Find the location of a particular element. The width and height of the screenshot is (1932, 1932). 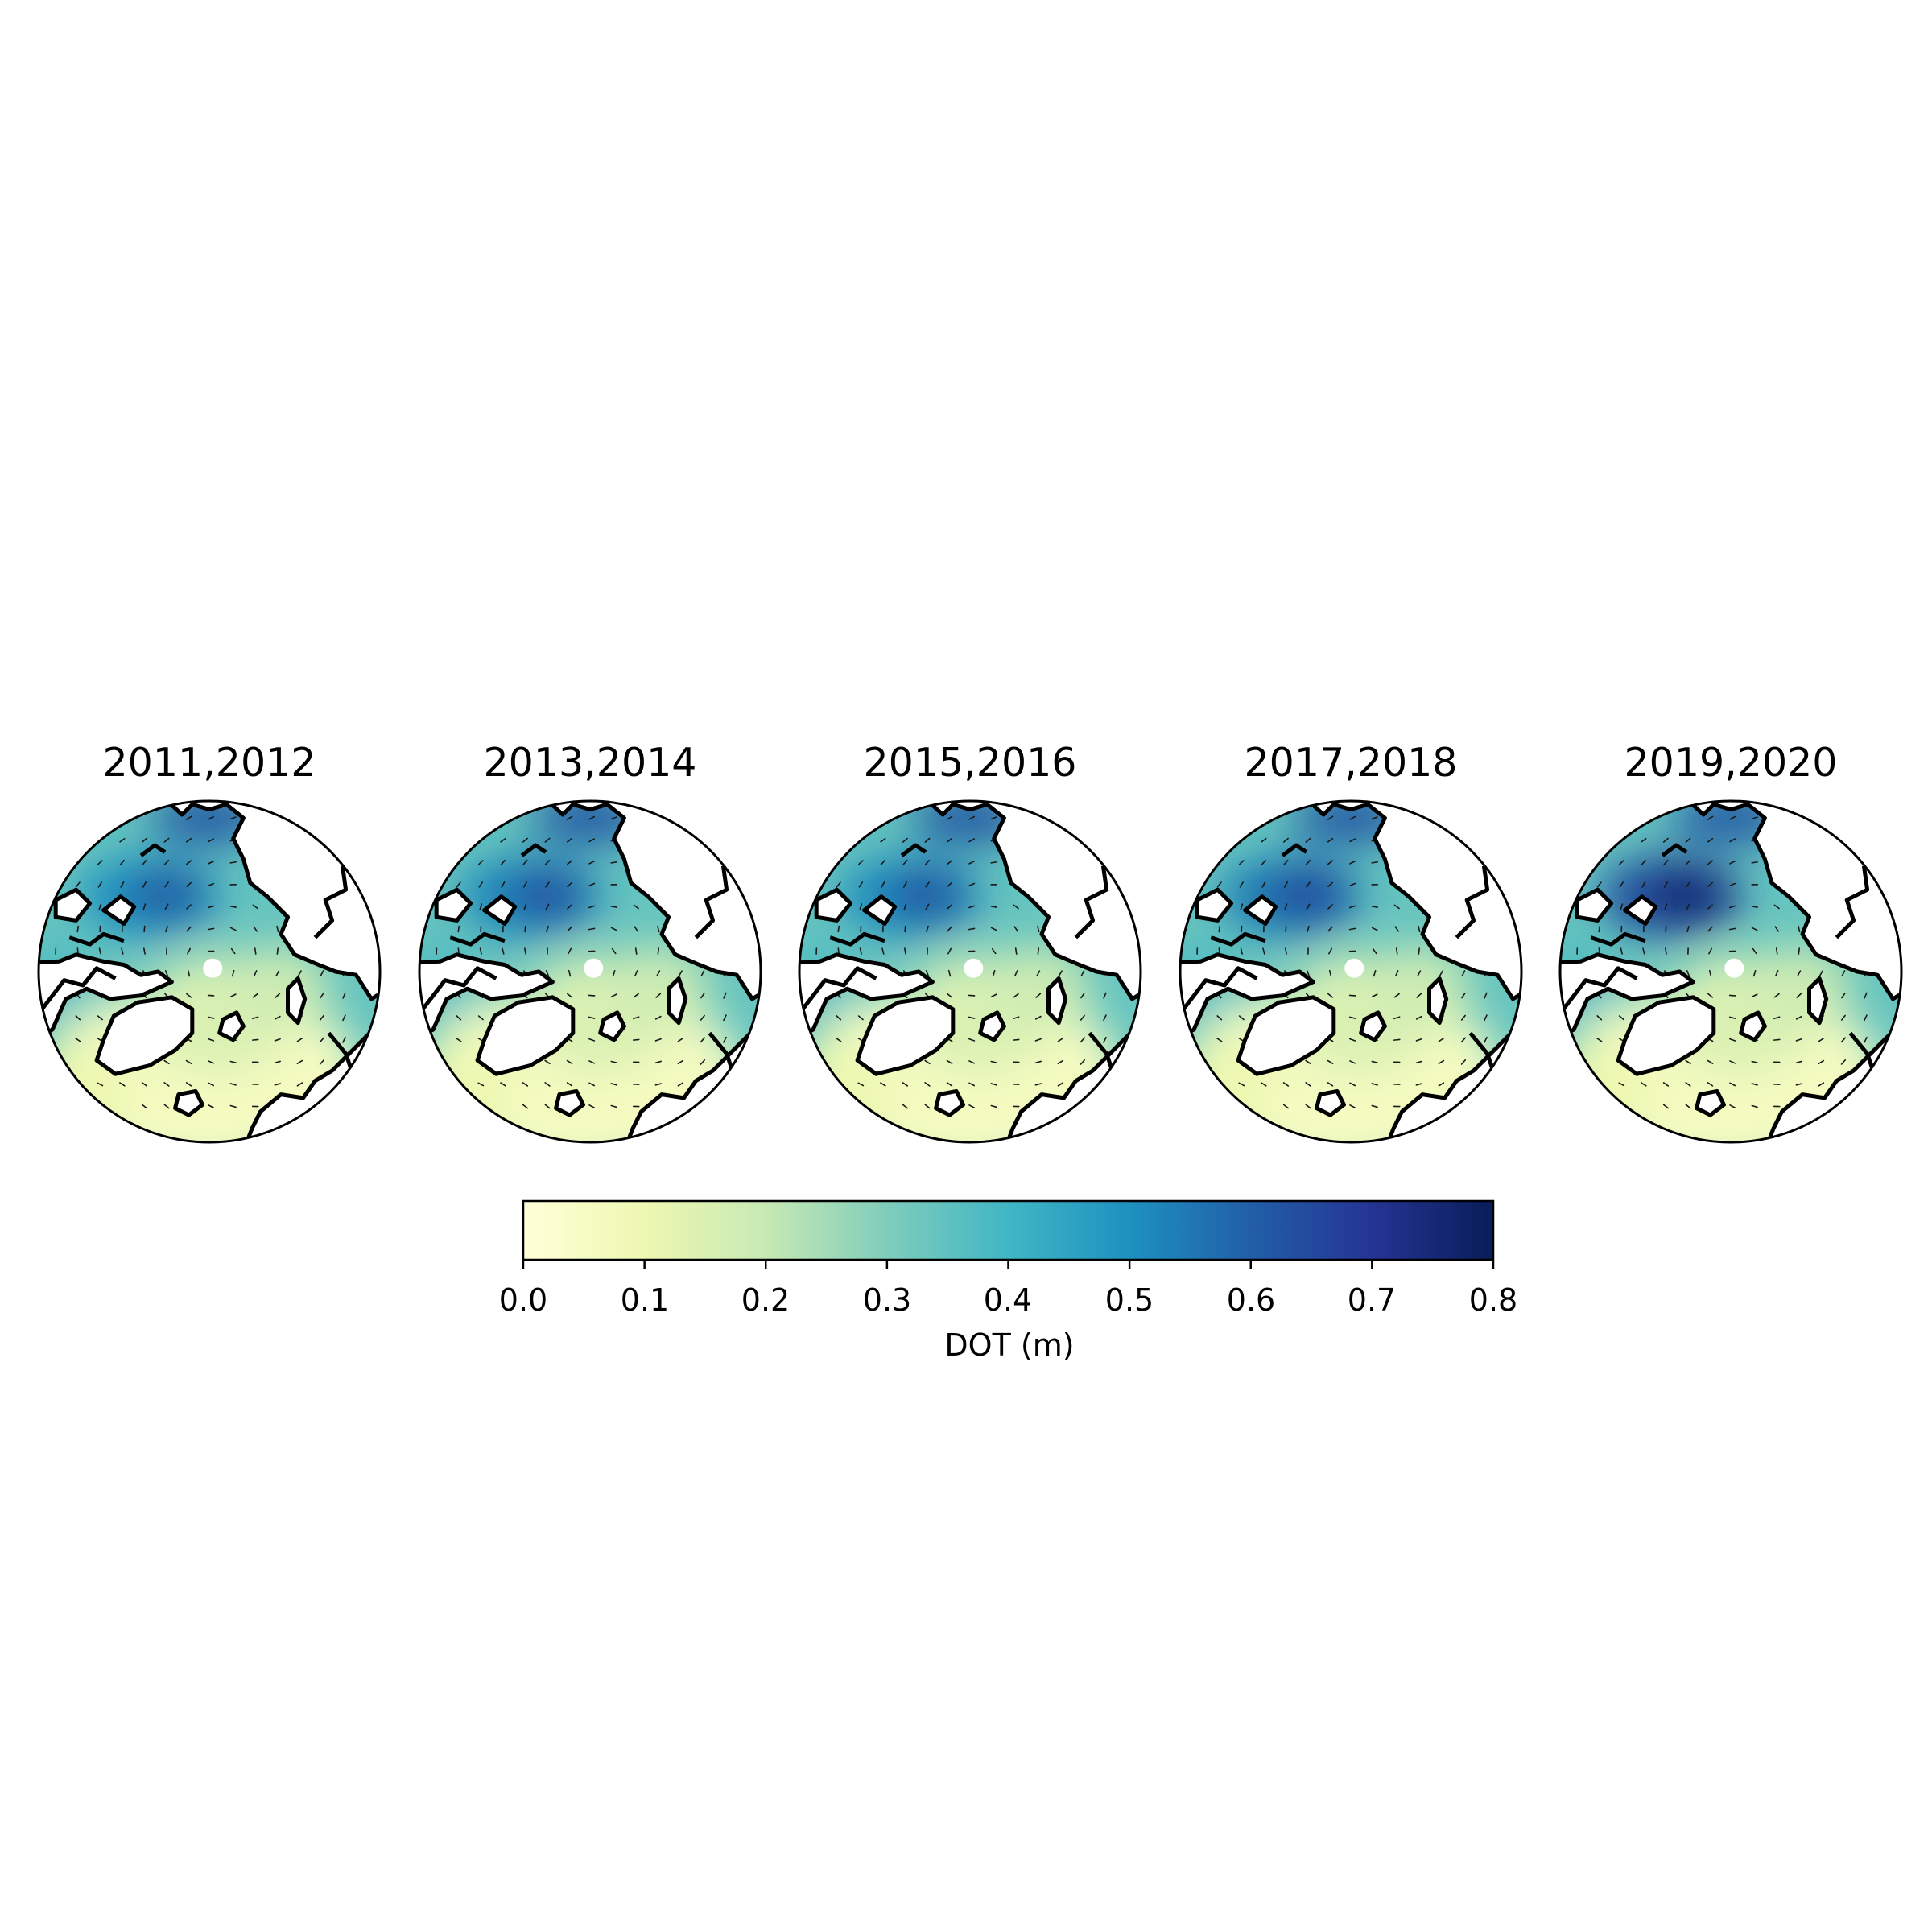

panel-title-4: 2017,2018 is located at coordinates (1351, 763).